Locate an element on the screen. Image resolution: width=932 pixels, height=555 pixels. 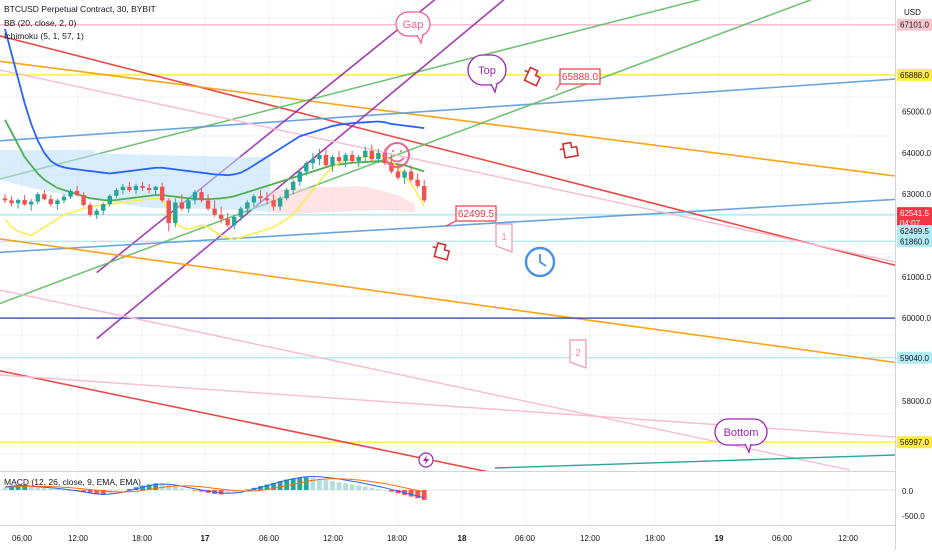
top-bubble-shape is located at coordinates (487, 70).